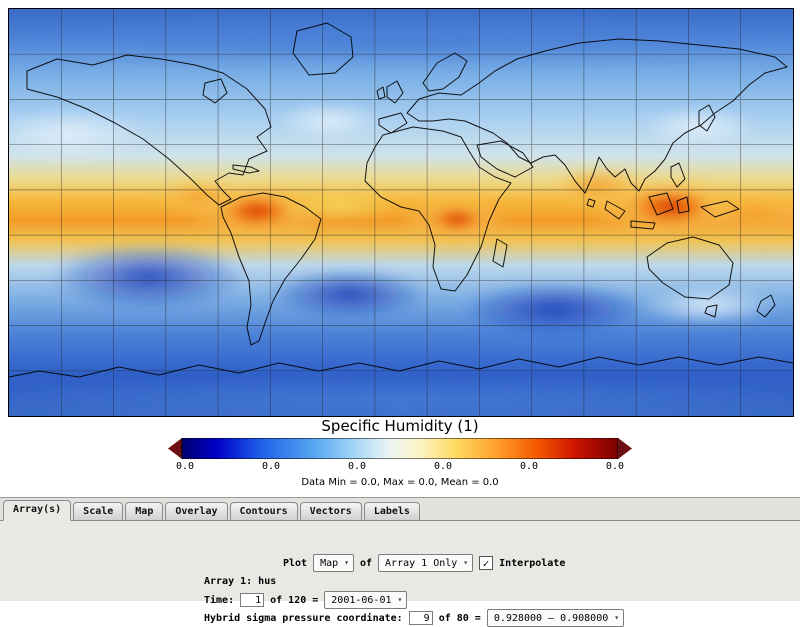  I want to click on level-label: Hybrid sigma pressure coordinate:, so click(303, 618).